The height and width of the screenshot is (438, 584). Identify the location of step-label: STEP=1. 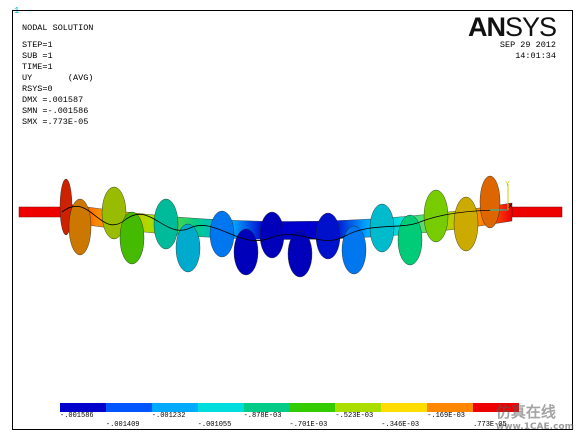
(37, 45).